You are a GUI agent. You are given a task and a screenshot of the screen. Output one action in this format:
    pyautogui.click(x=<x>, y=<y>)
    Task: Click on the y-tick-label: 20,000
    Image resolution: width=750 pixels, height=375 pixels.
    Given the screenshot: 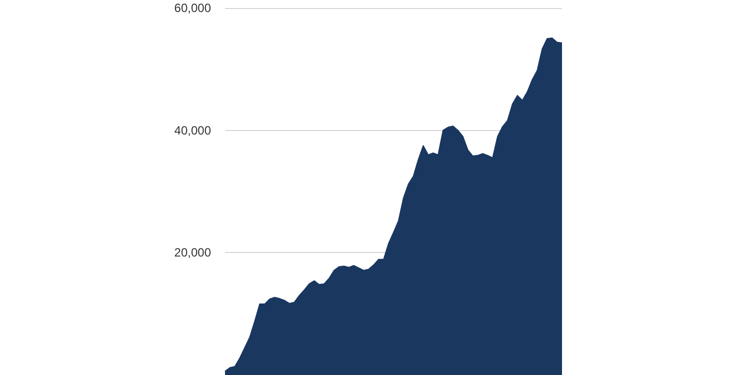 What is the action you would take?
    pyautogui.click(x=193, y=253)
    